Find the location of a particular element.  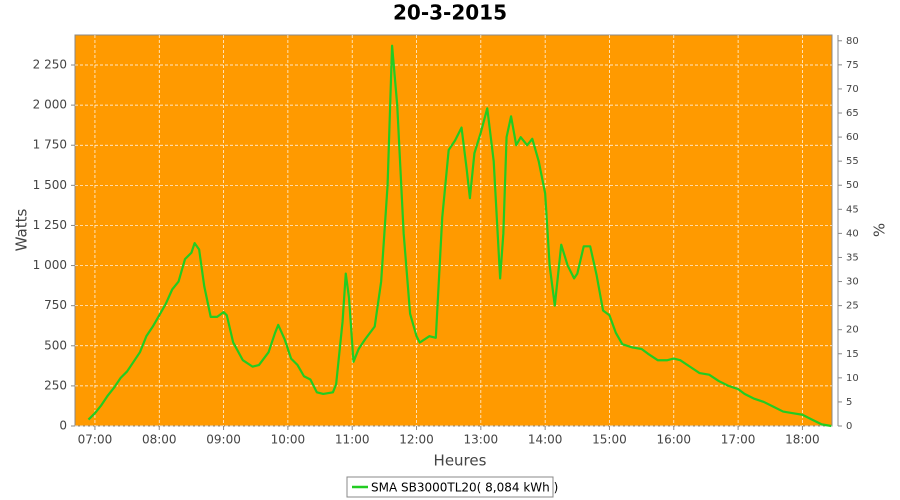

y2-tick-label: 10 is located at coordinates (852, 378).